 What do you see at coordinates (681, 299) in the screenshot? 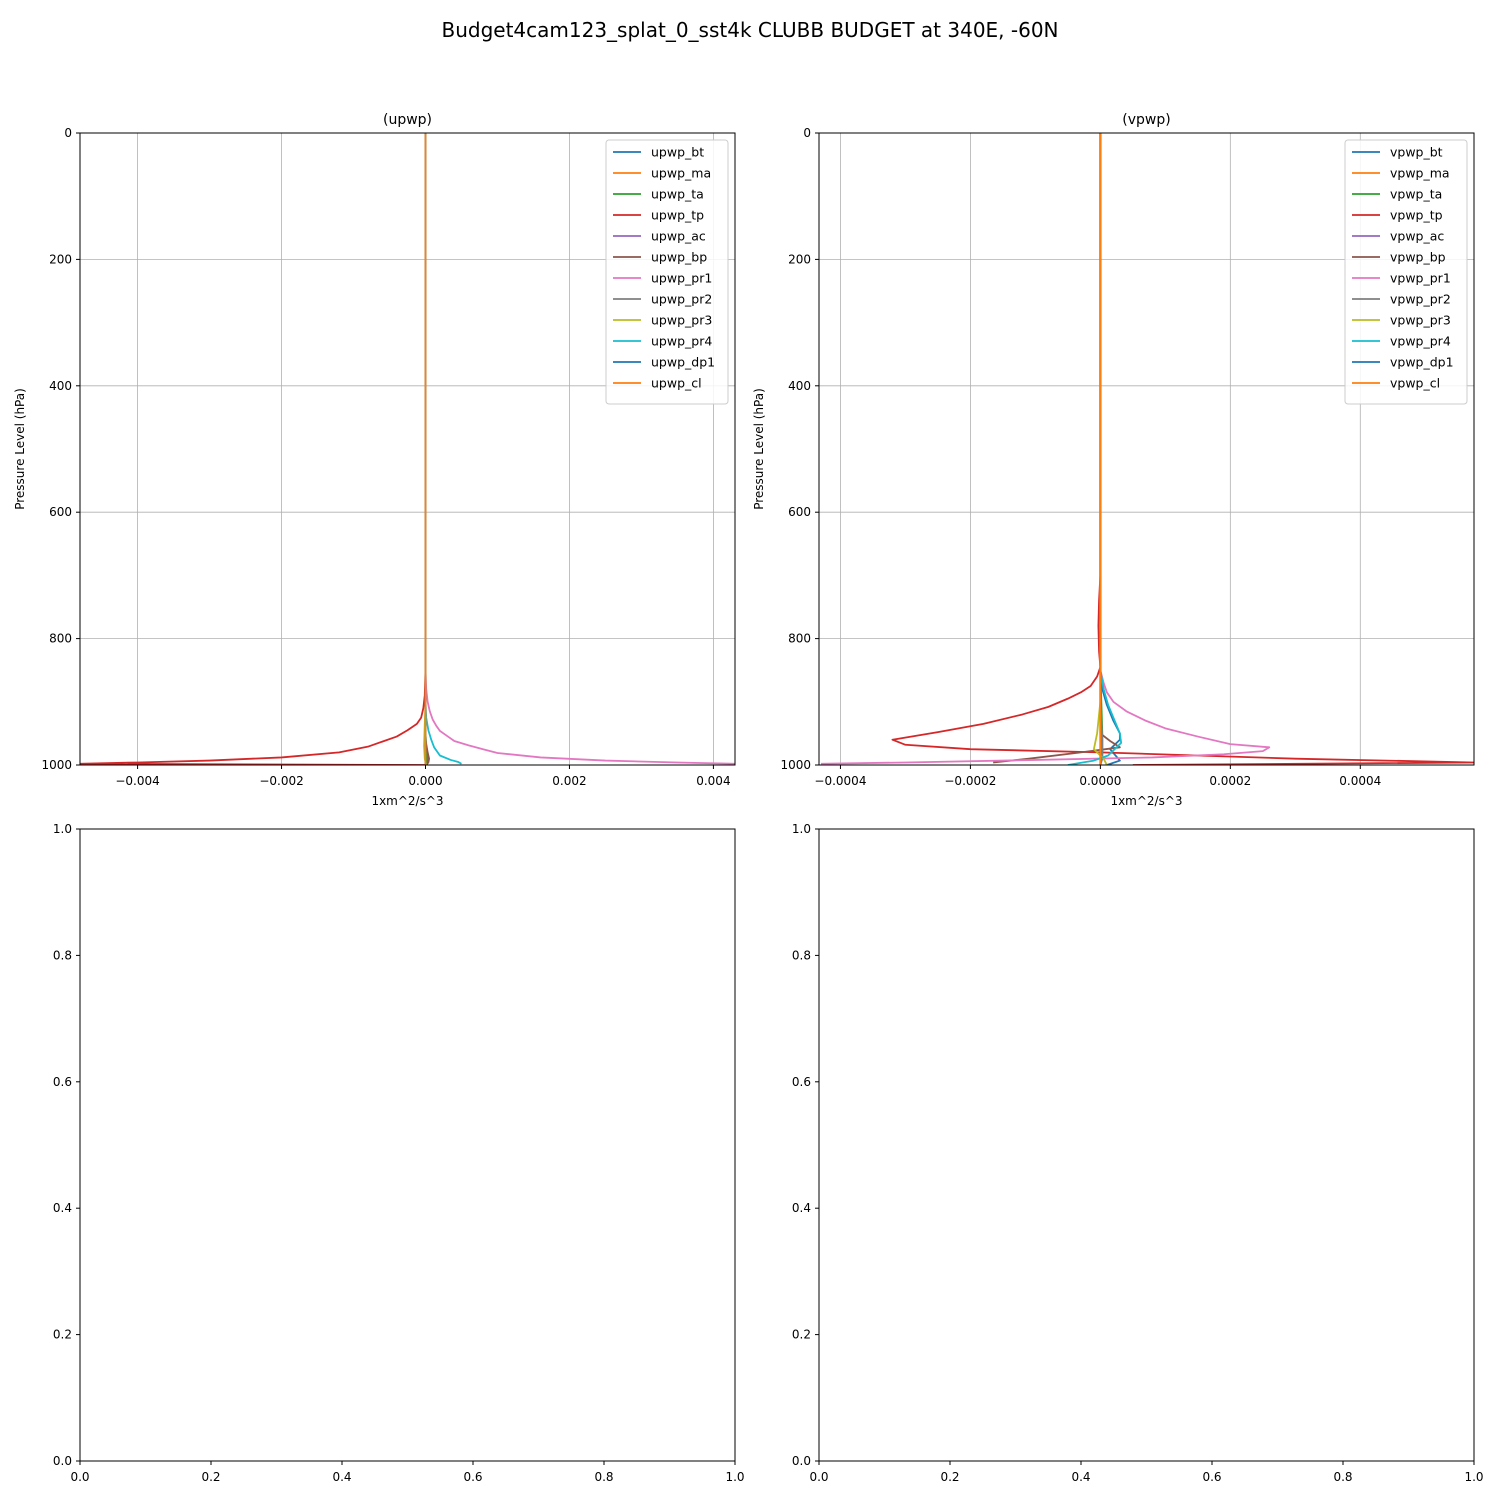
I see `legend-label: upwp_pr2` at bounding box center [681, 299].